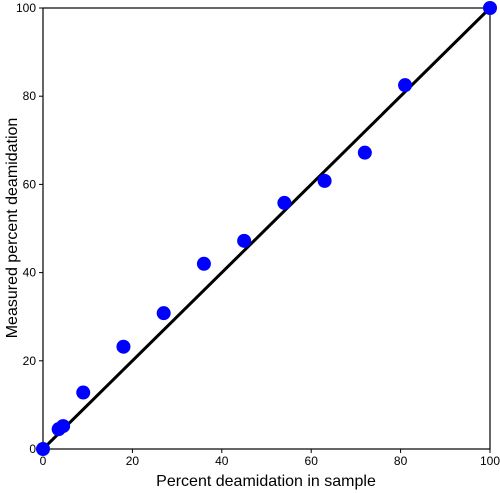 The height and width of the screenshot is (493, 500). What do you see at coordinates (490, 461) in the screenshot?
I see `x-tick-label: 100` at bounding box center [490, 461].